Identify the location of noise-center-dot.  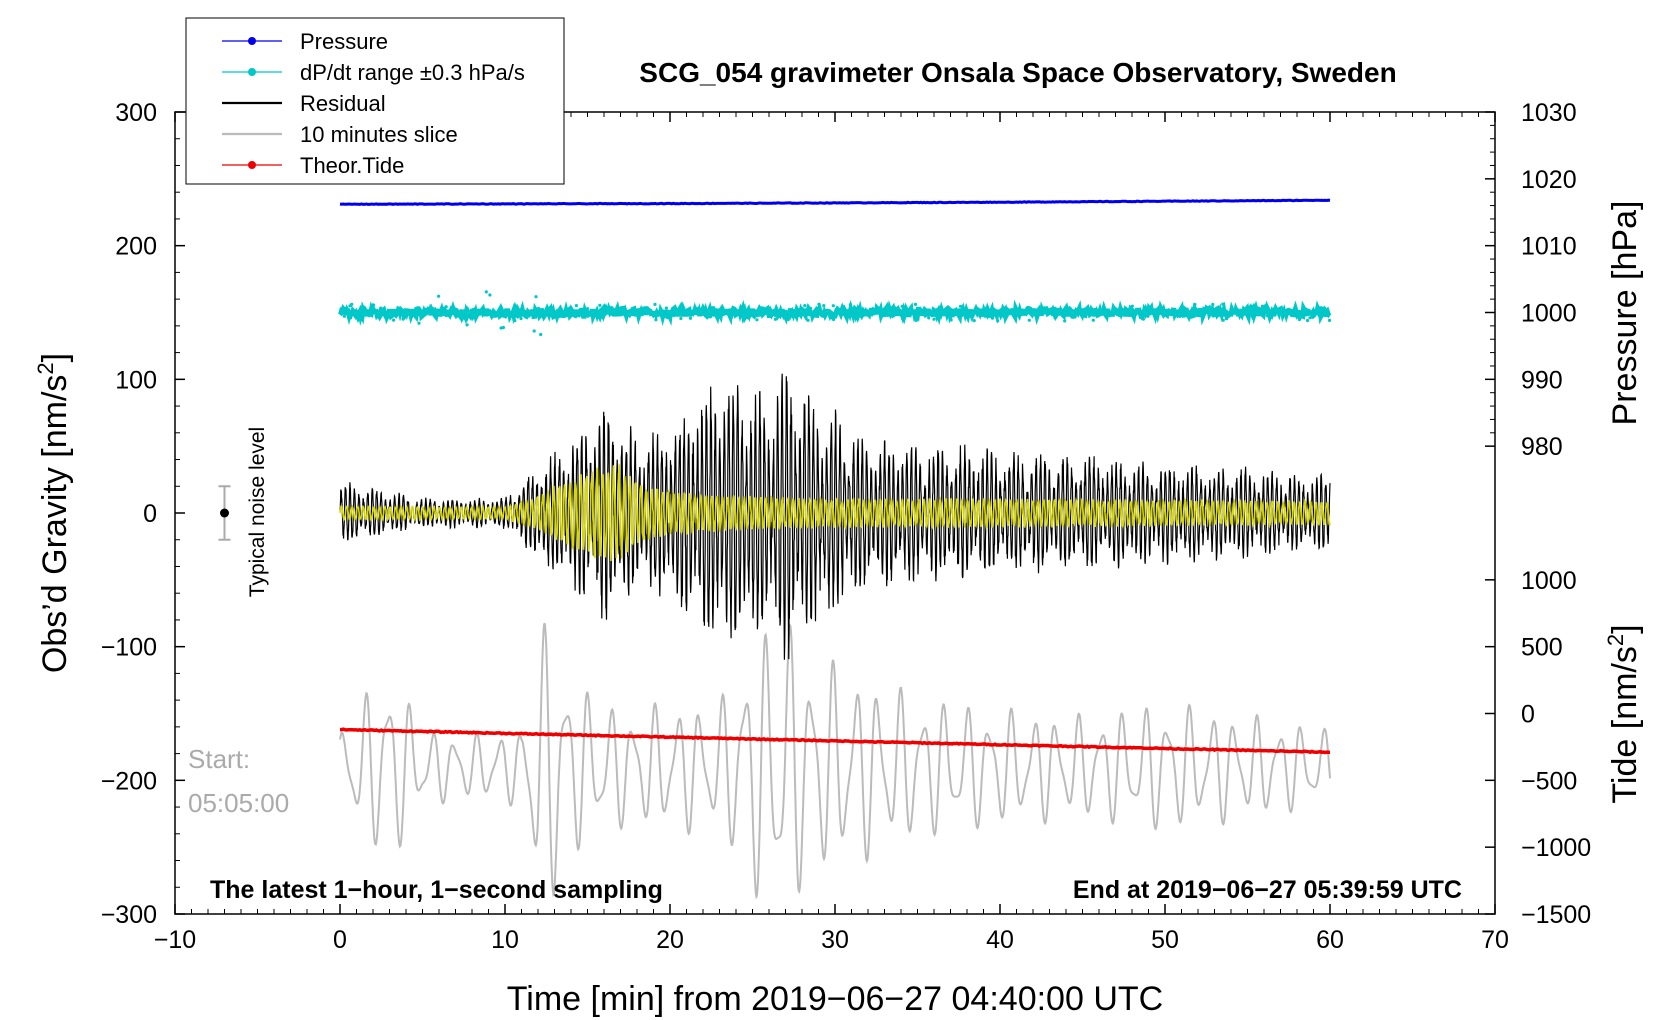
(224, 513).